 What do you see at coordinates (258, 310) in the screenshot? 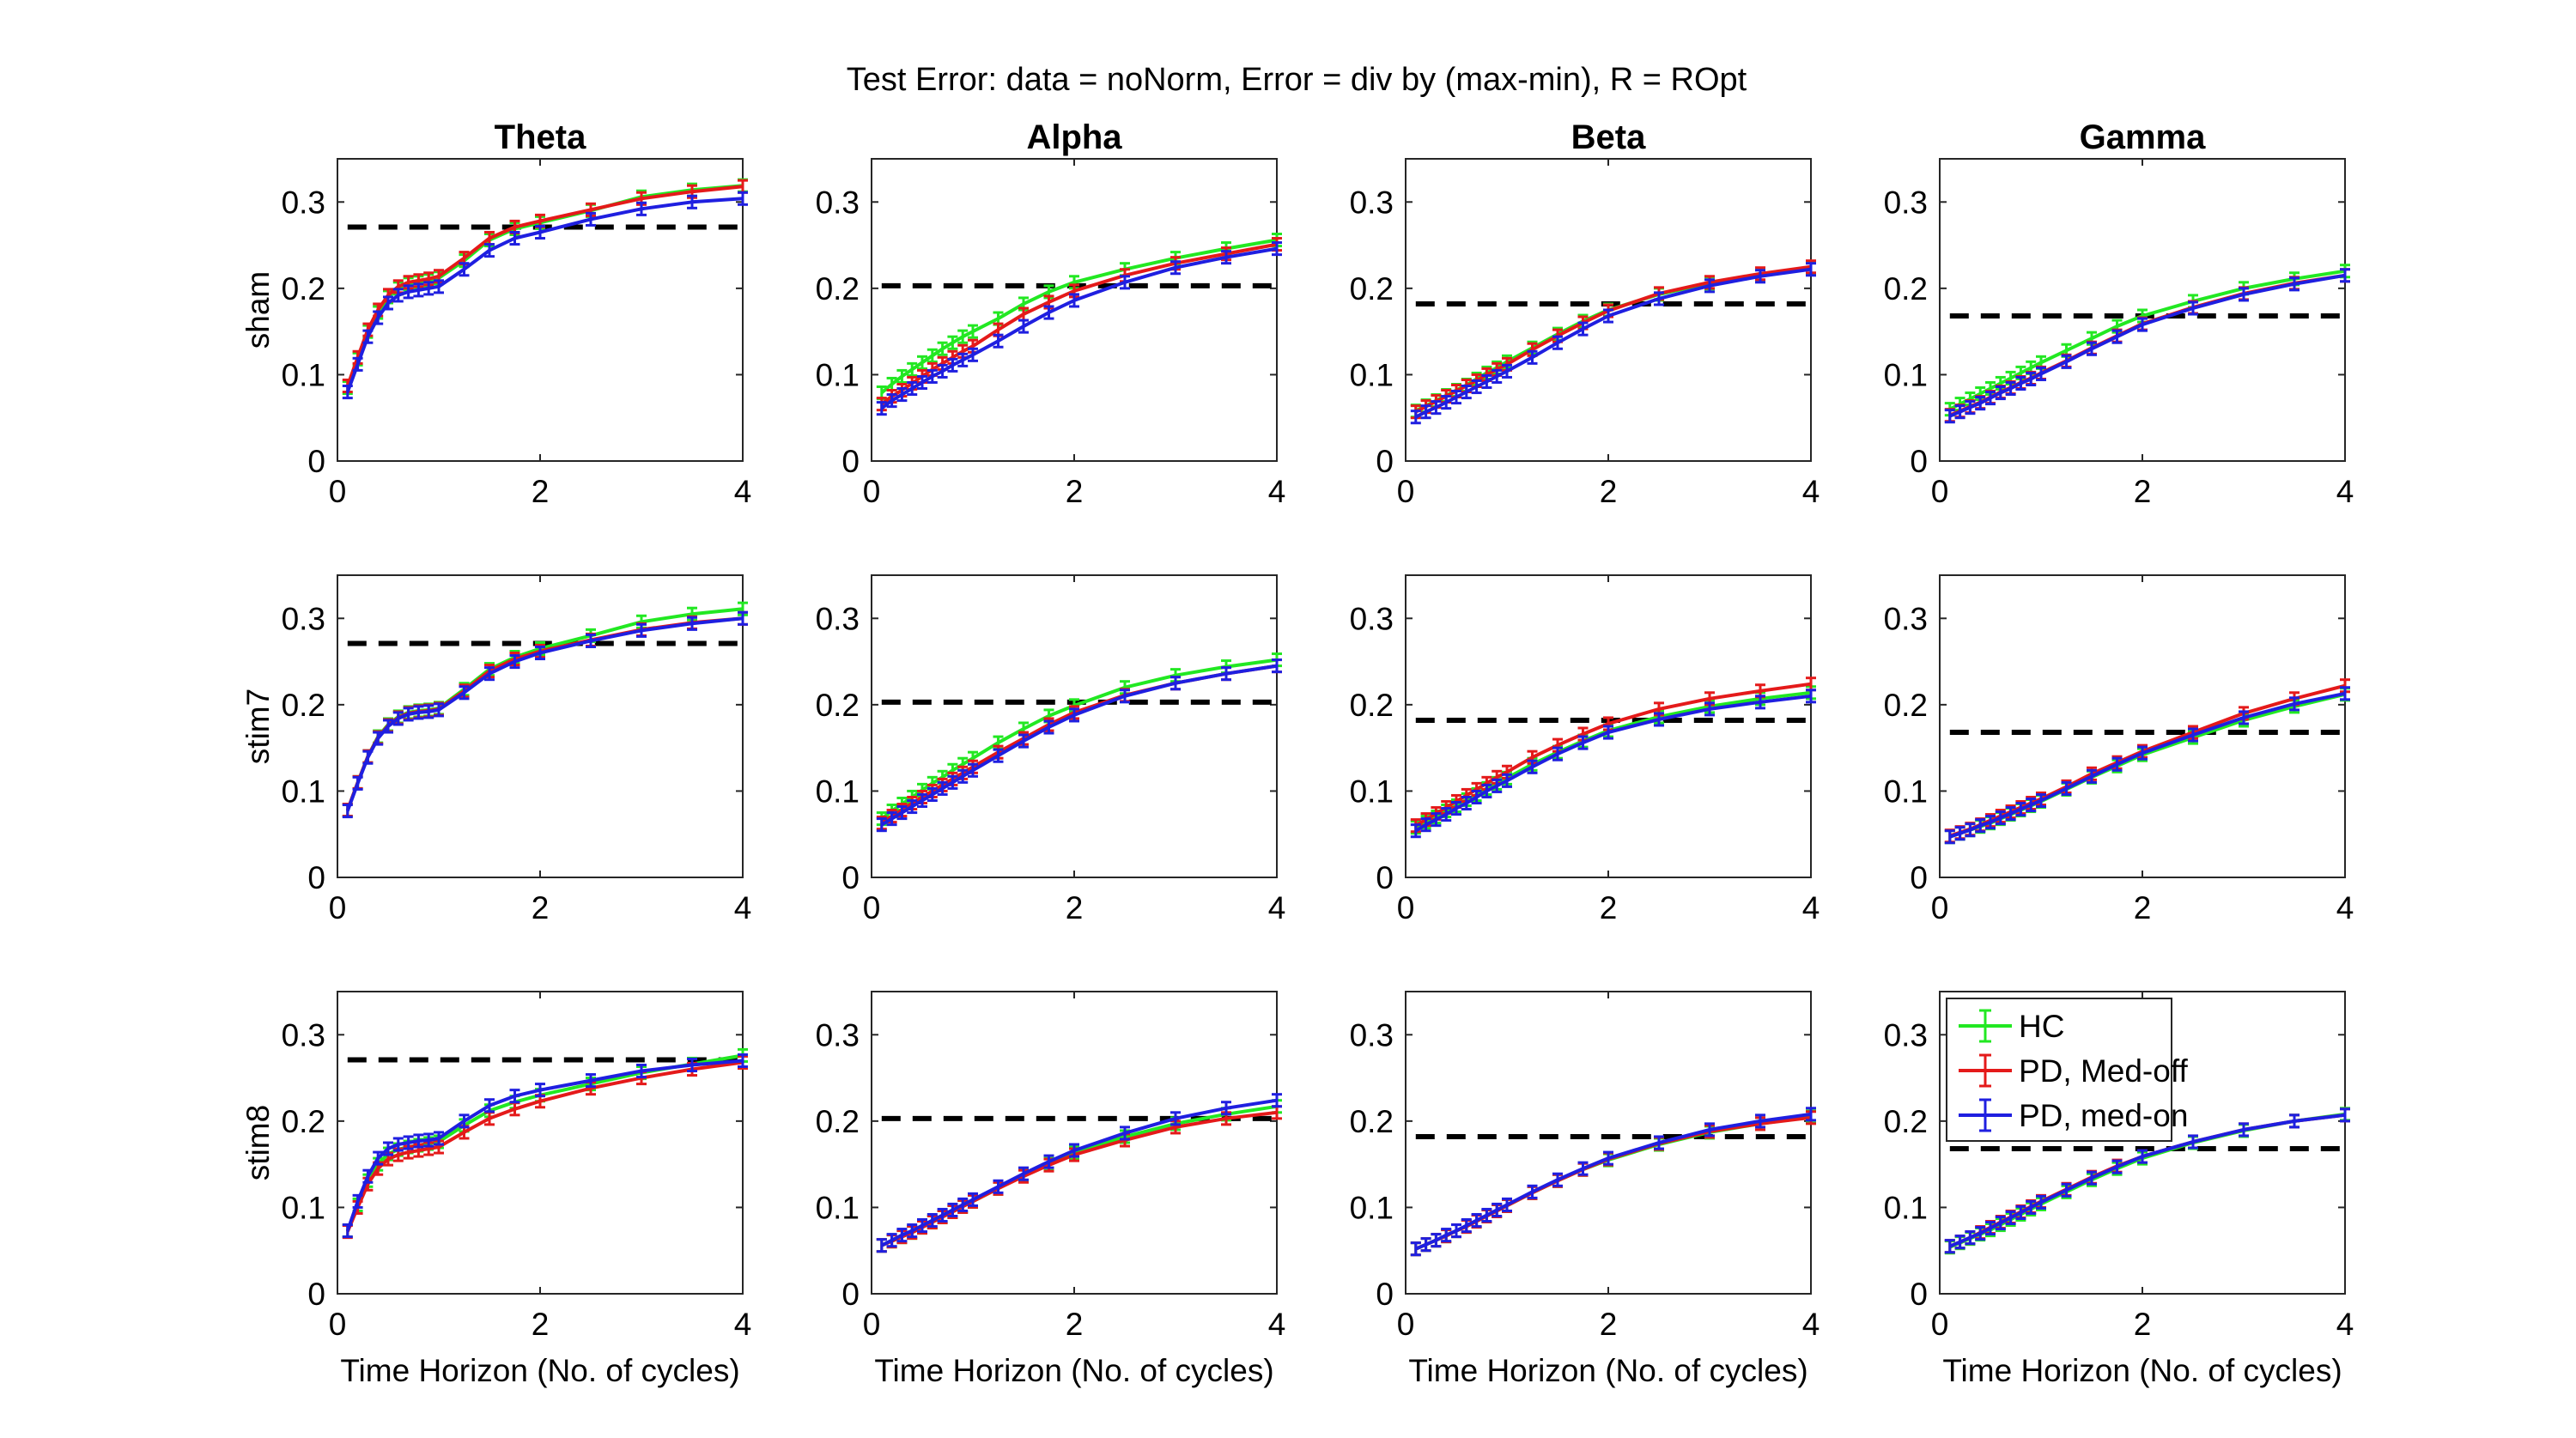
I see `row-label: sham` at bounding box center [258, 310].